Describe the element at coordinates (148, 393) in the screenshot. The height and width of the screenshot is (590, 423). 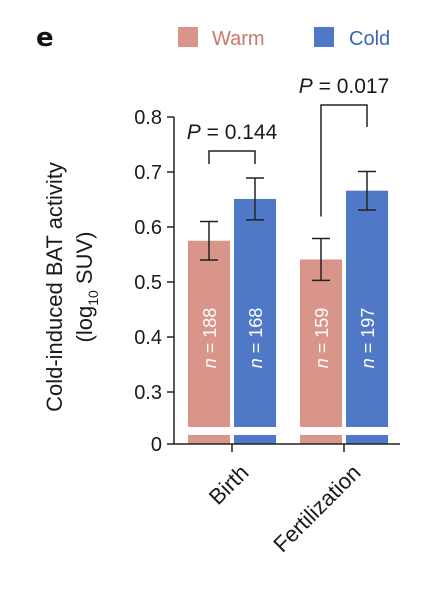
I see `y-tick-label: 0.3` at that location.